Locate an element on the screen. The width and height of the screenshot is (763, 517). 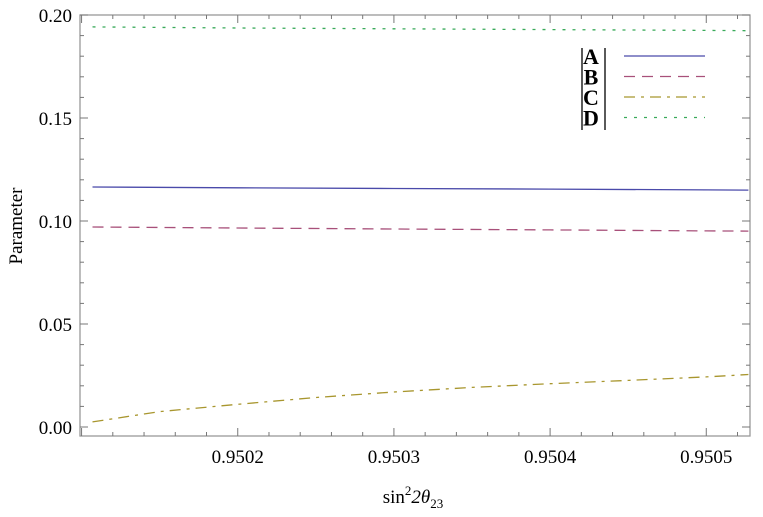
y-axis-label: Parameter is located at coordinates (16, 226).